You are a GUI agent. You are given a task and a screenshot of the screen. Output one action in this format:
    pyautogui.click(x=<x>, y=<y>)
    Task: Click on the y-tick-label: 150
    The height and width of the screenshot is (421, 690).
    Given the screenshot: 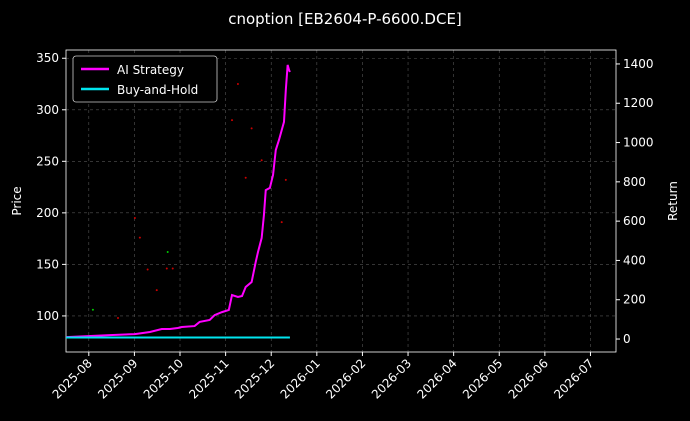 What is the action you would take?
    pyautogui.click(x=47, y=264)
    